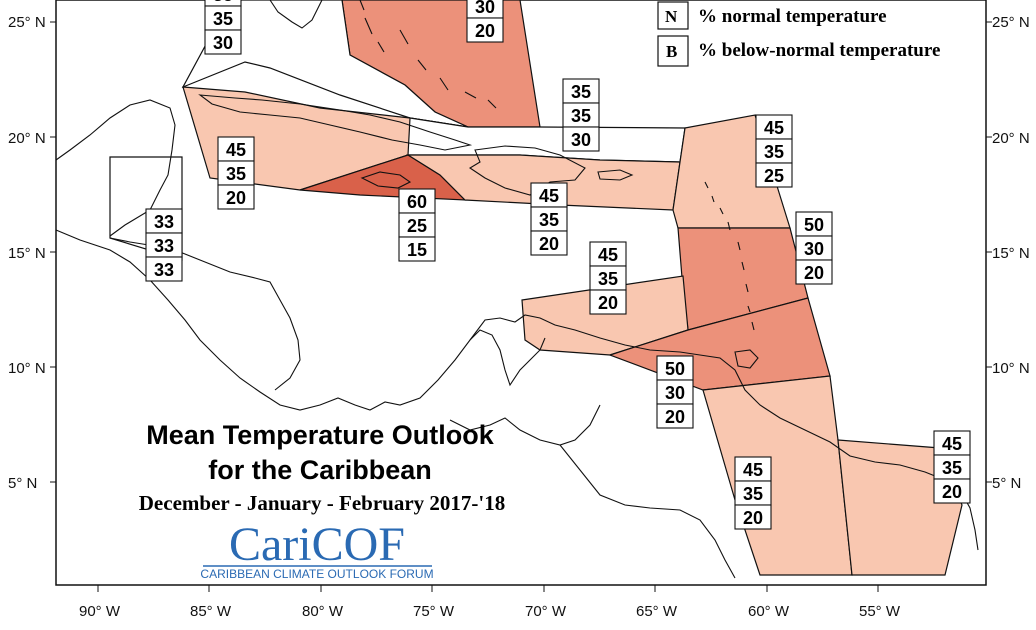 The height and width of the screenshot is (630, 1036). What do you see at coordinates (819, 50) in the screenshot?
I see `legend-label-below: % below-normal temperature` at bounding box center [819, 50].